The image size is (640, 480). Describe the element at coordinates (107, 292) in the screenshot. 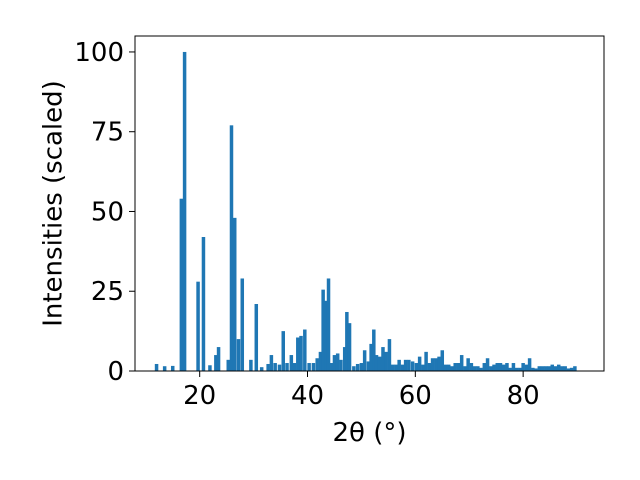

I see `y-tick-label-1: 25` at that location.